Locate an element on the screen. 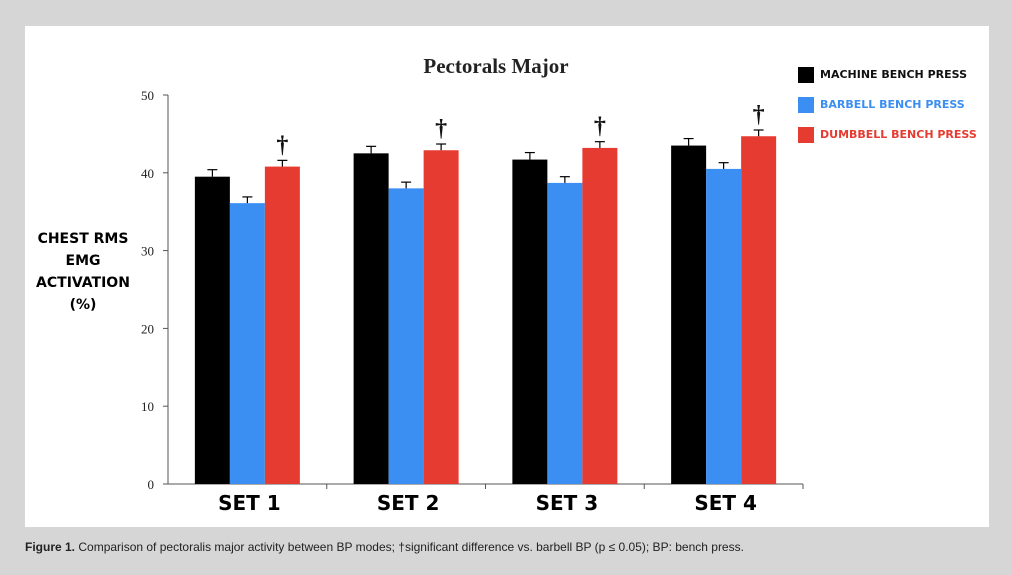  y-tick-label: 30 is located at coordinates (147, 251).